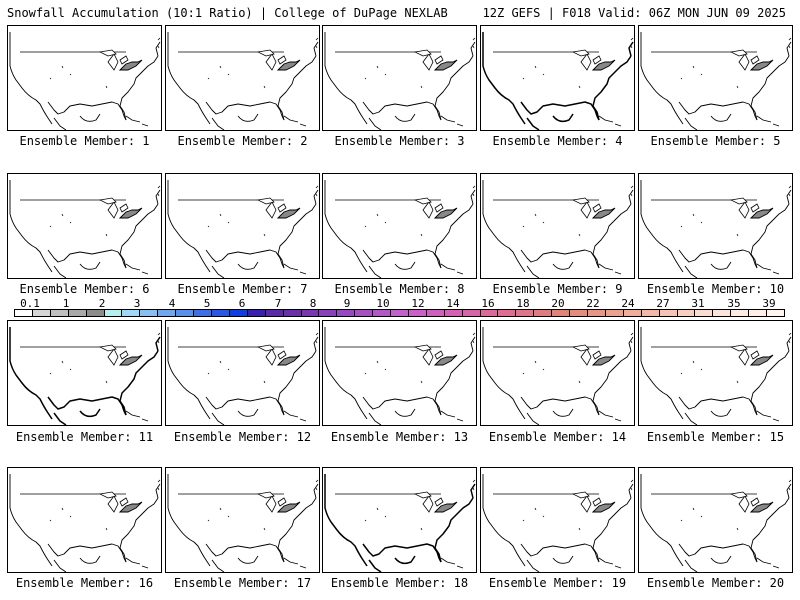  I want to click on member-label: Ensemble Member: 10, so click(715, 289).